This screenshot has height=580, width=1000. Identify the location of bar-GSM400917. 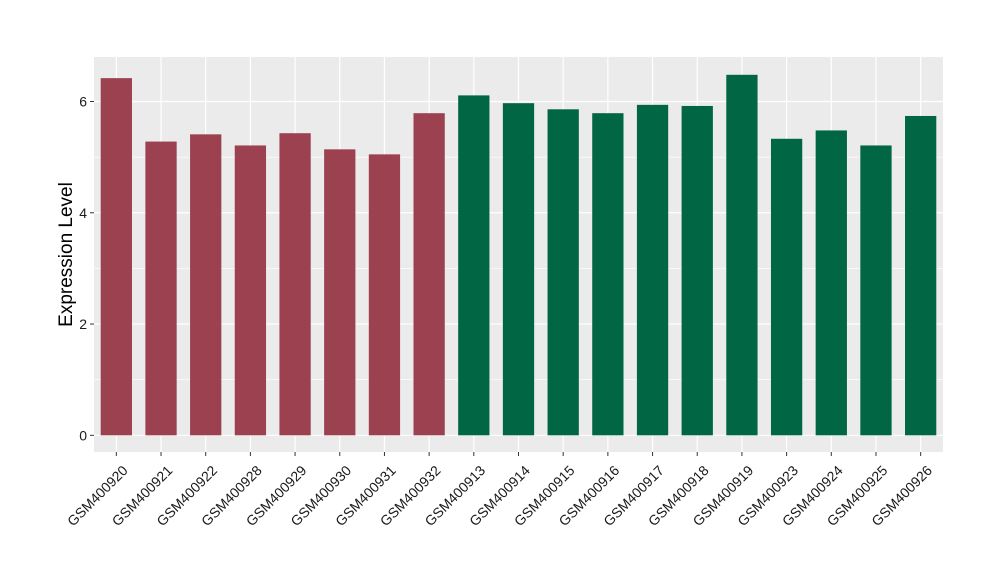
(652, 270).